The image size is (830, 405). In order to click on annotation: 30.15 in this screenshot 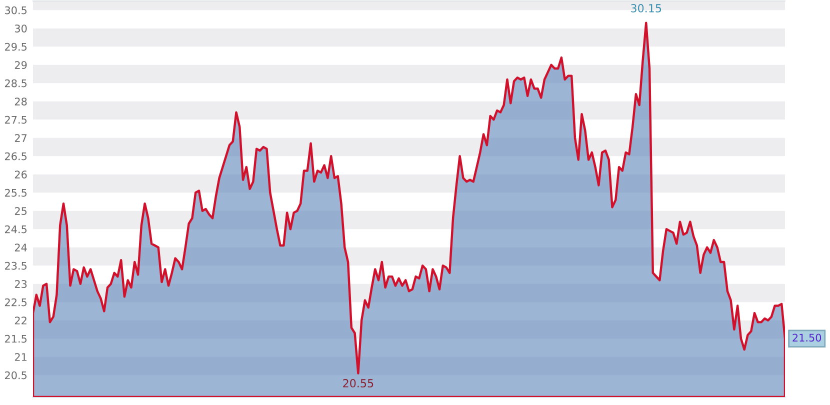, I will do `click(646, 8)`.